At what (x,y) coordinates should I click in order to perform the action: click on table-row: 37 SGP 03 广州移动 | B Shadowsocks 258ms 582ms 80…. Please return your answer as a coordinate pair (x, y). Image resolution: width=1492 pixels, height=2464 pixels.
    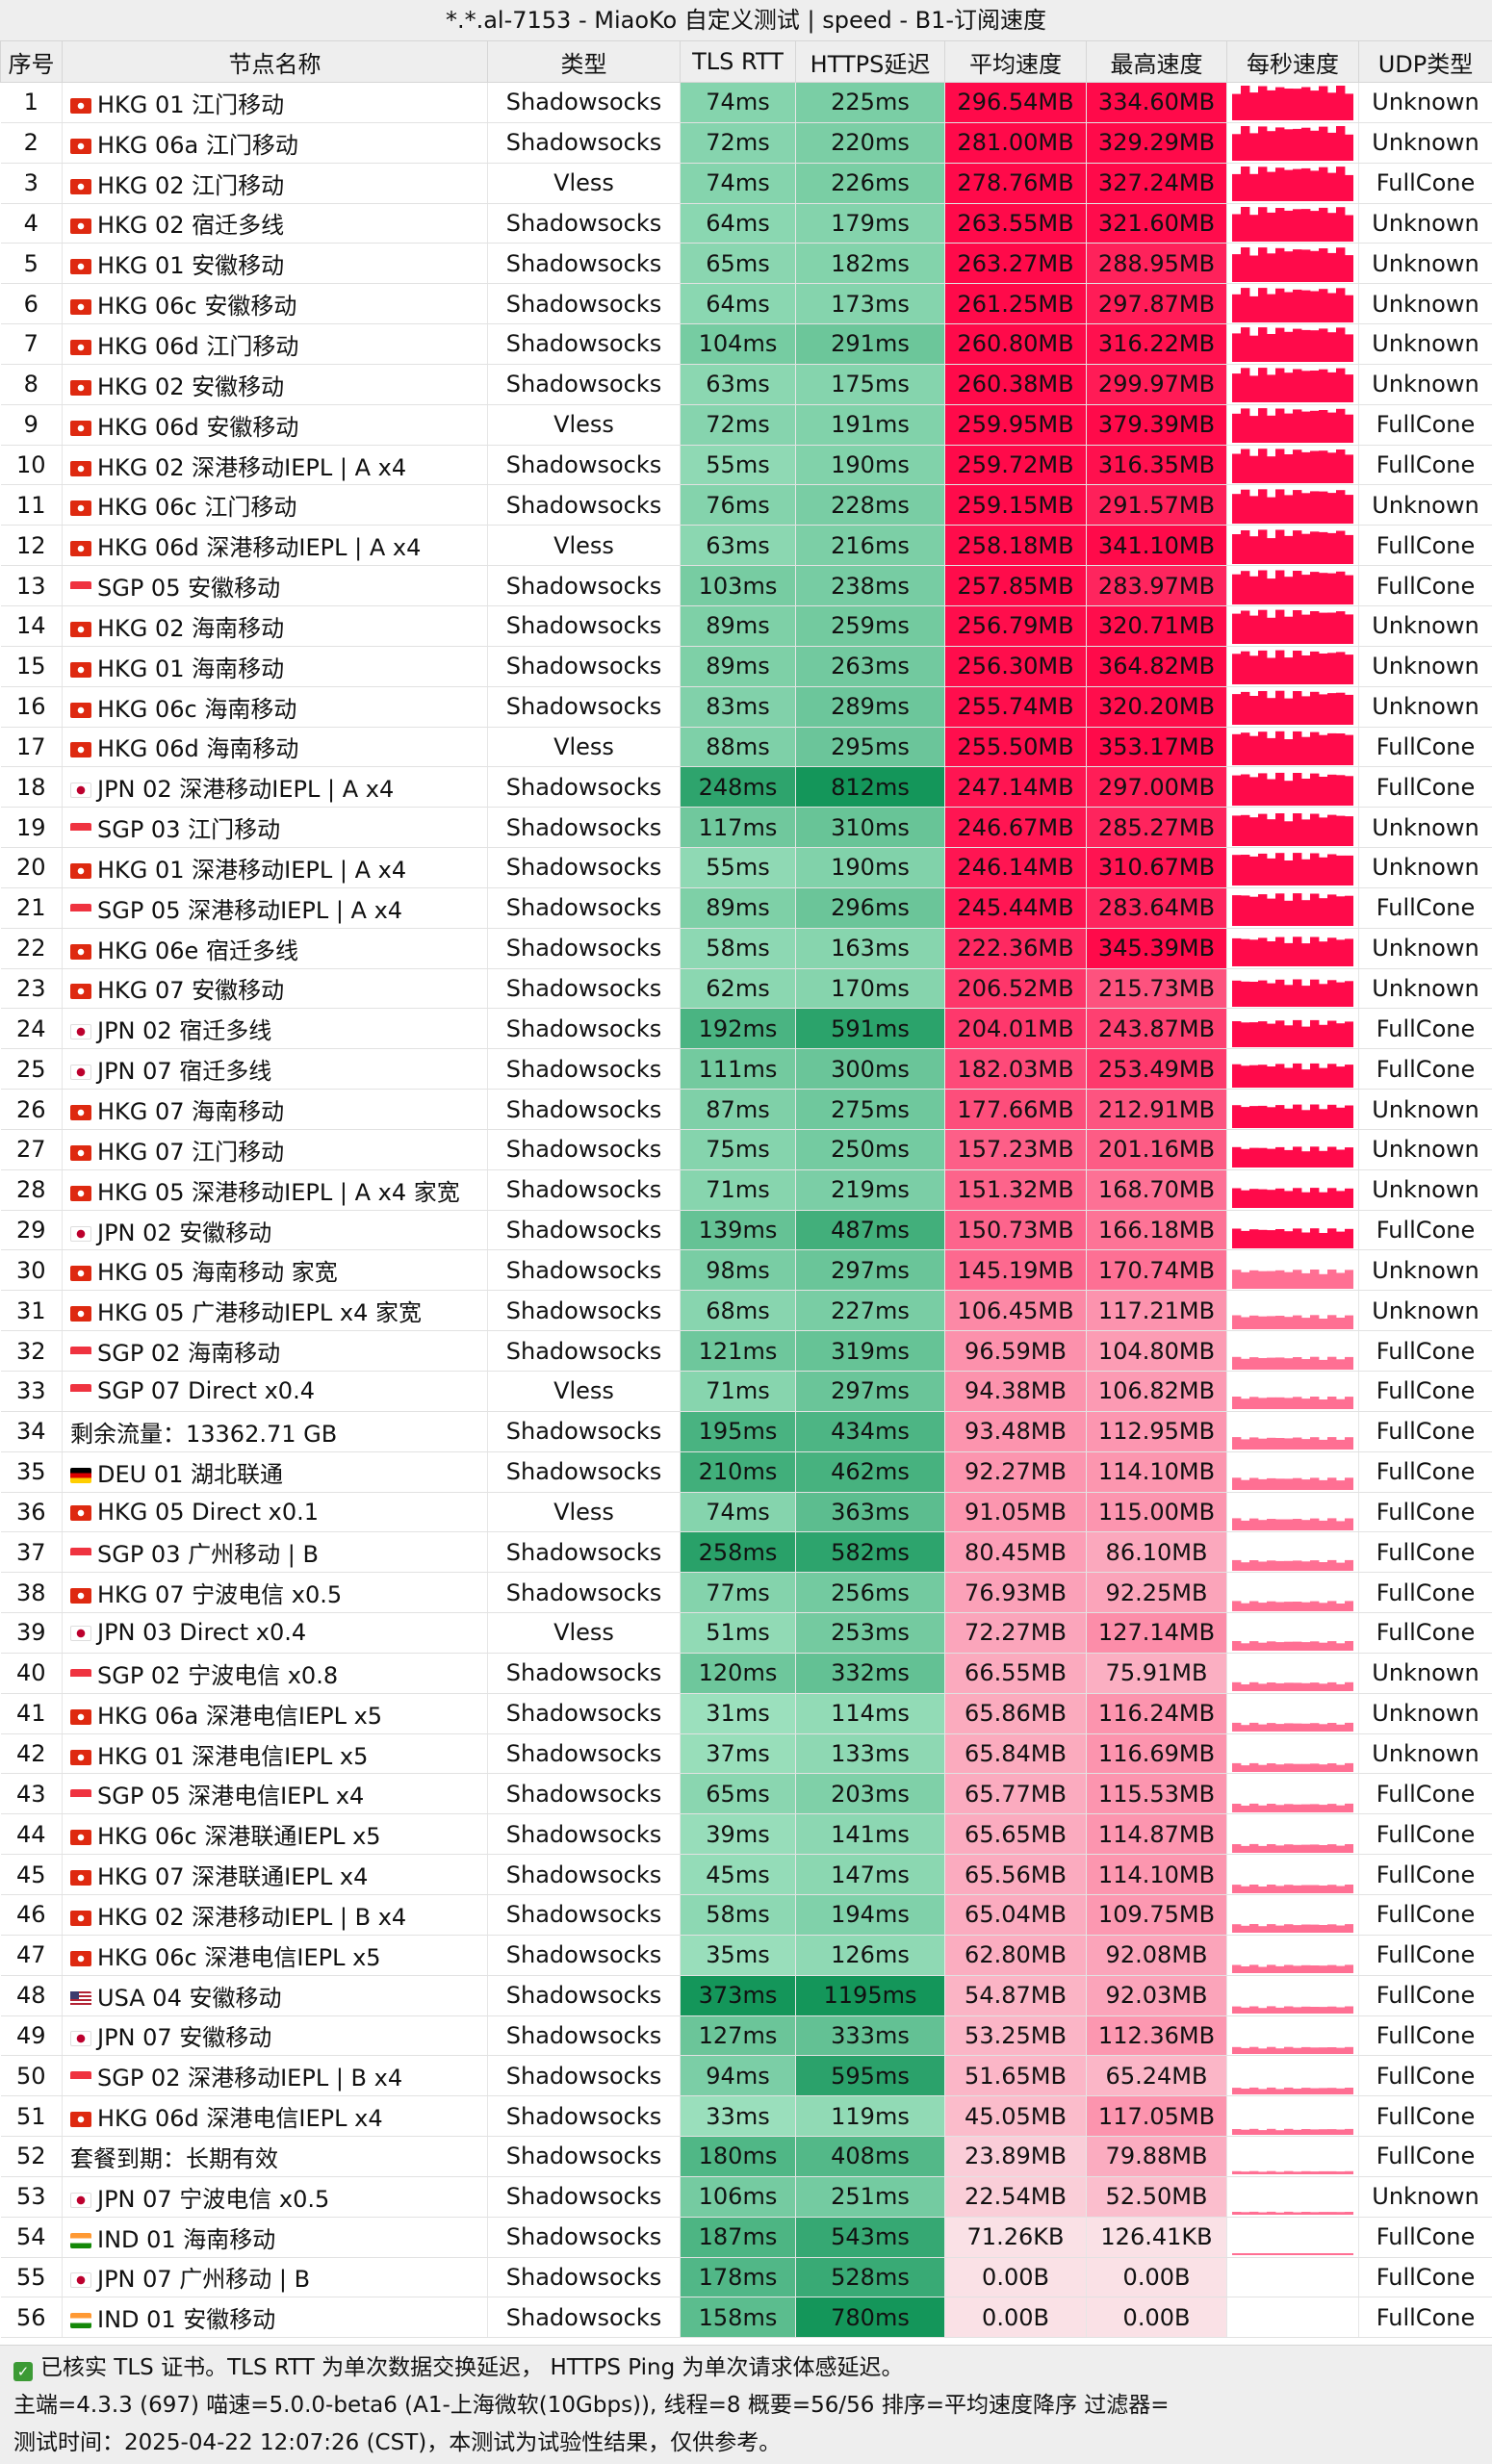
    Looking at the image, I should click on (746, 1552).